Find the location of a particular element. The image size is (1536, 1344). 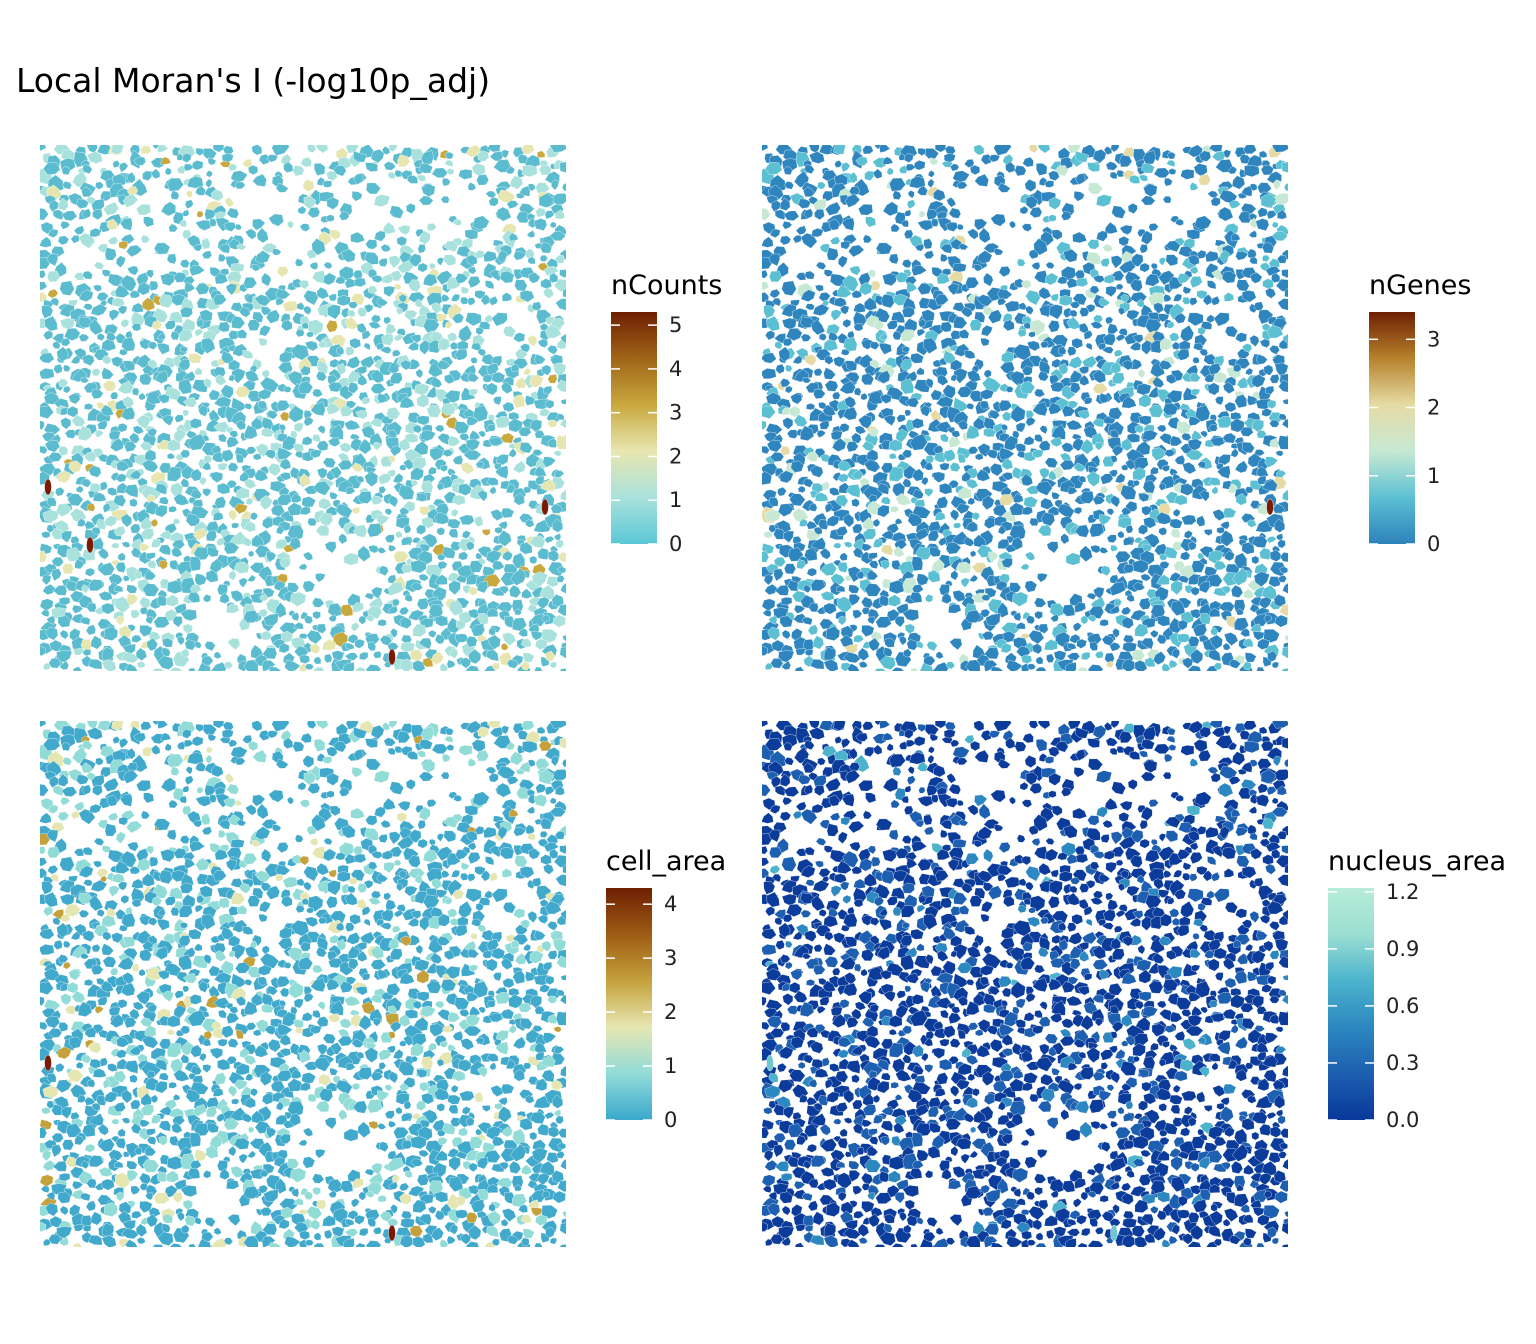

spatial-map-cell-area is located at coordinates (303, 984).